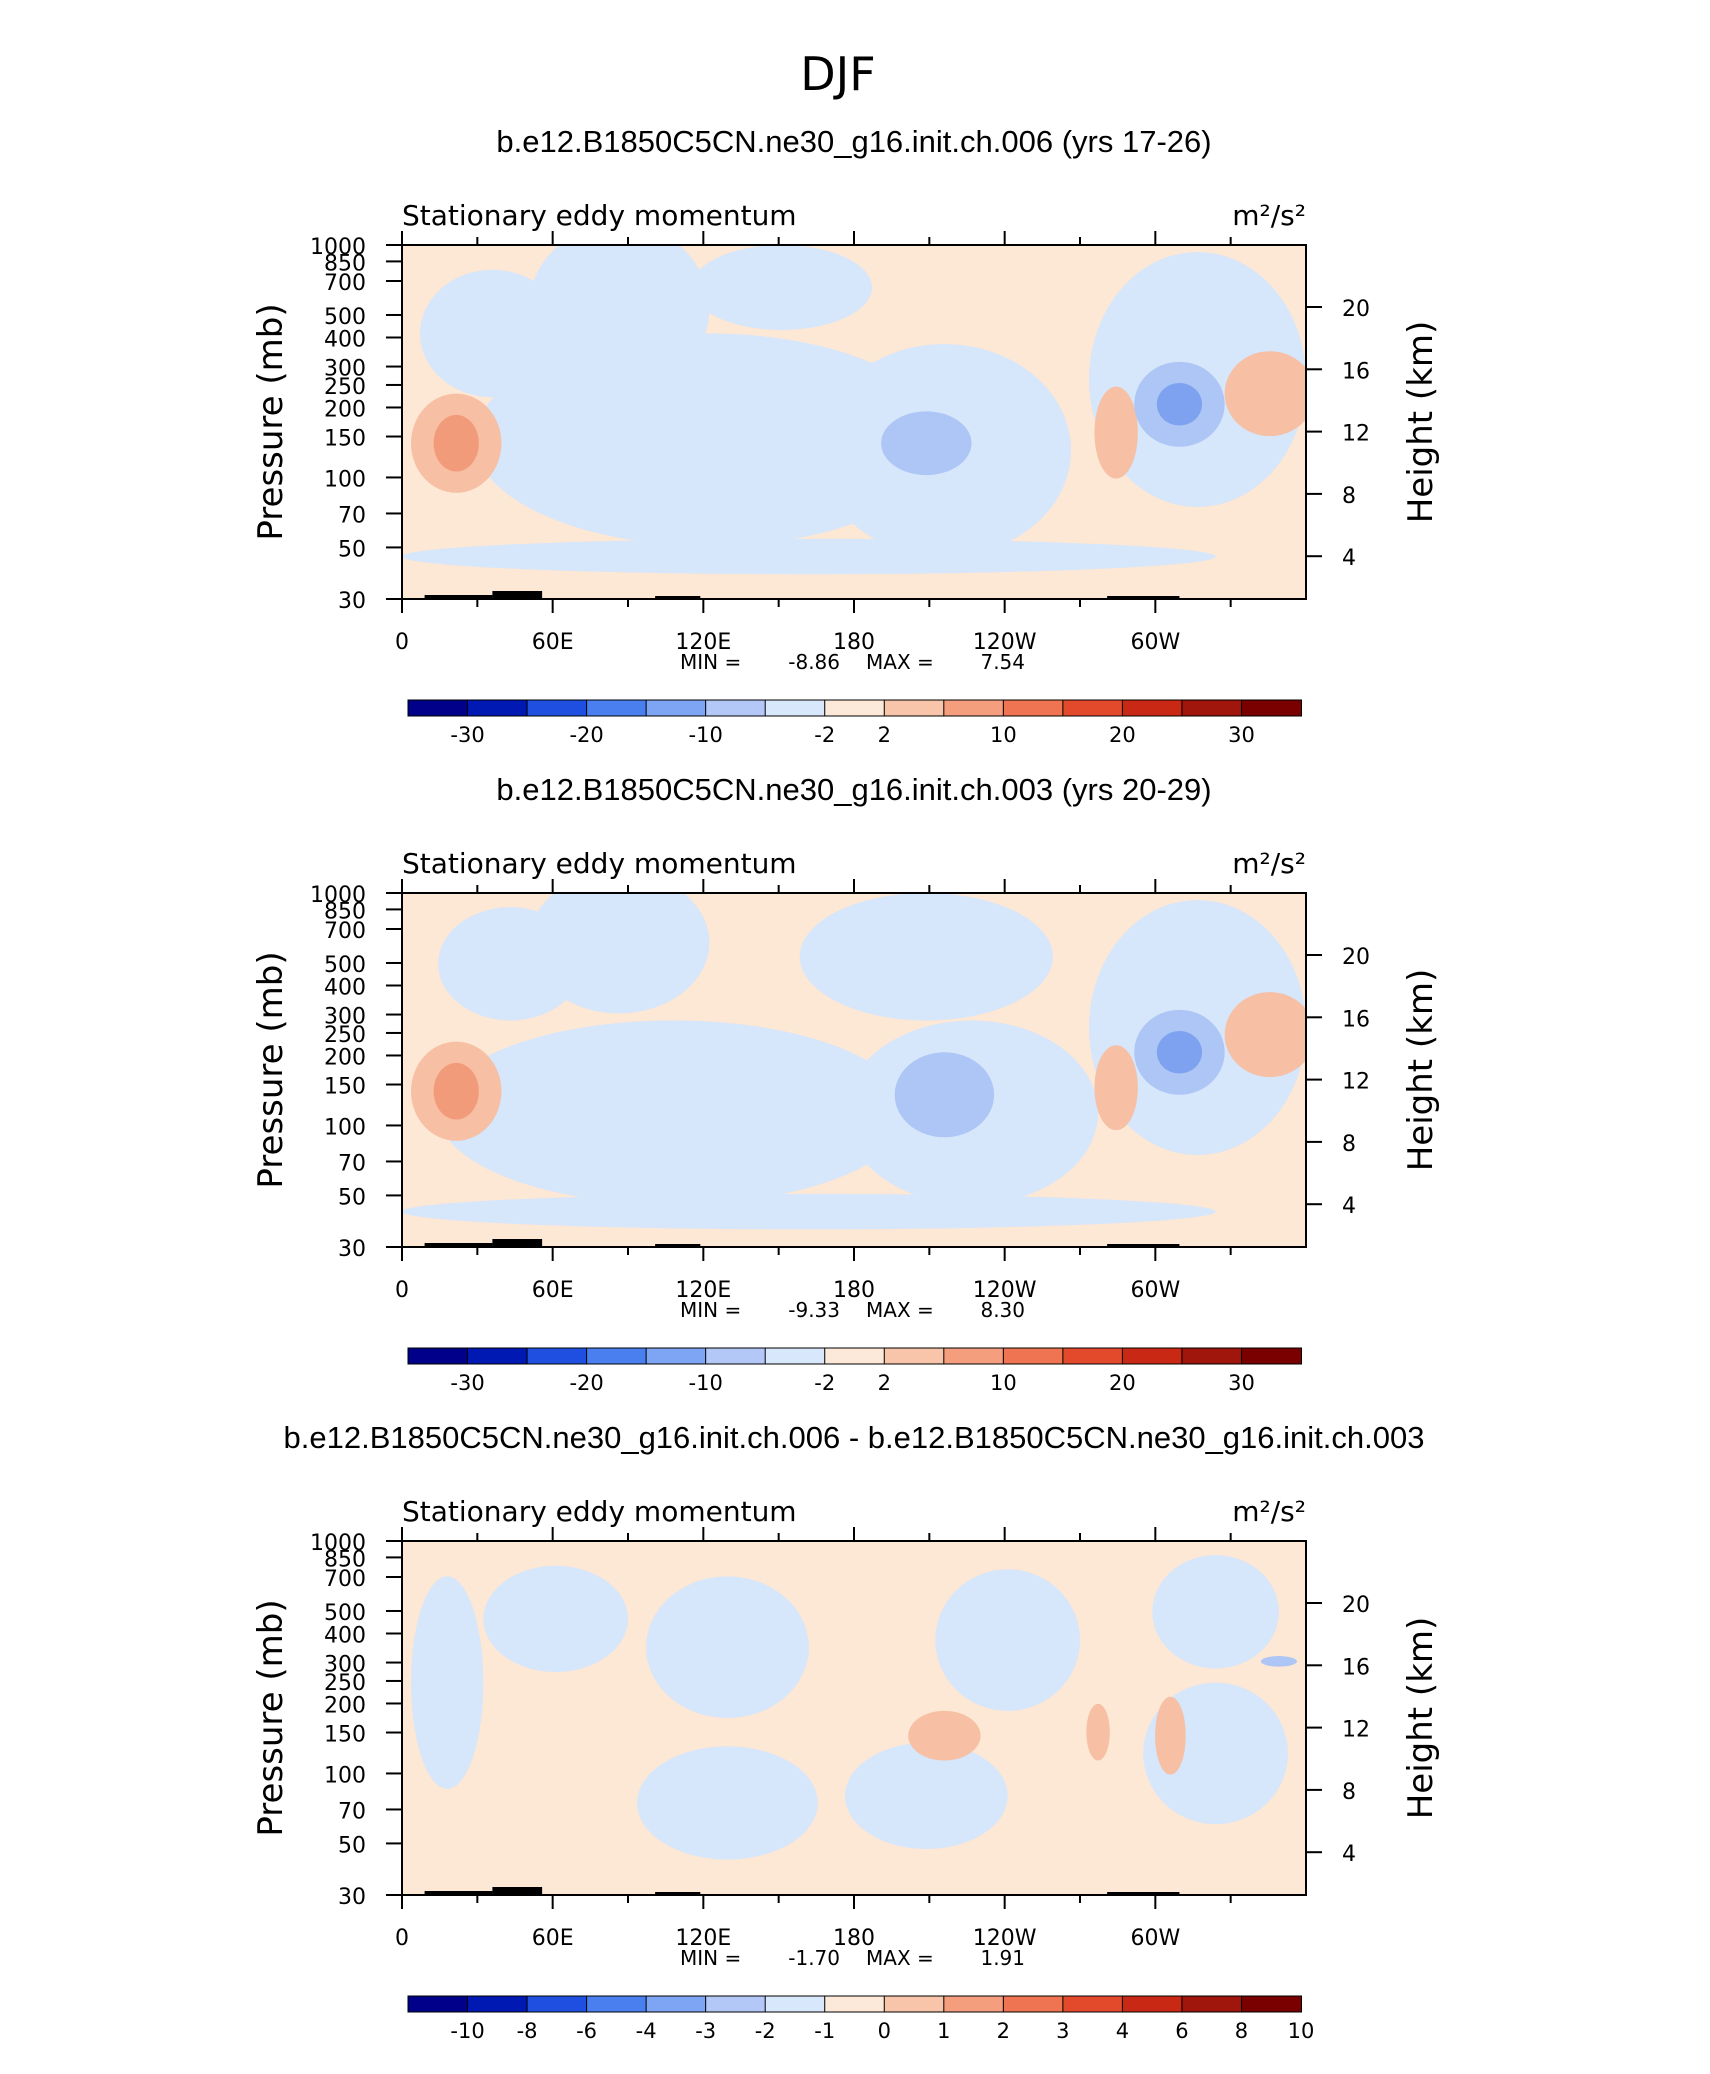 This screenshot has height=2074, width=1710. I want to click on colorbar-label: 0, so click(884, 2031).